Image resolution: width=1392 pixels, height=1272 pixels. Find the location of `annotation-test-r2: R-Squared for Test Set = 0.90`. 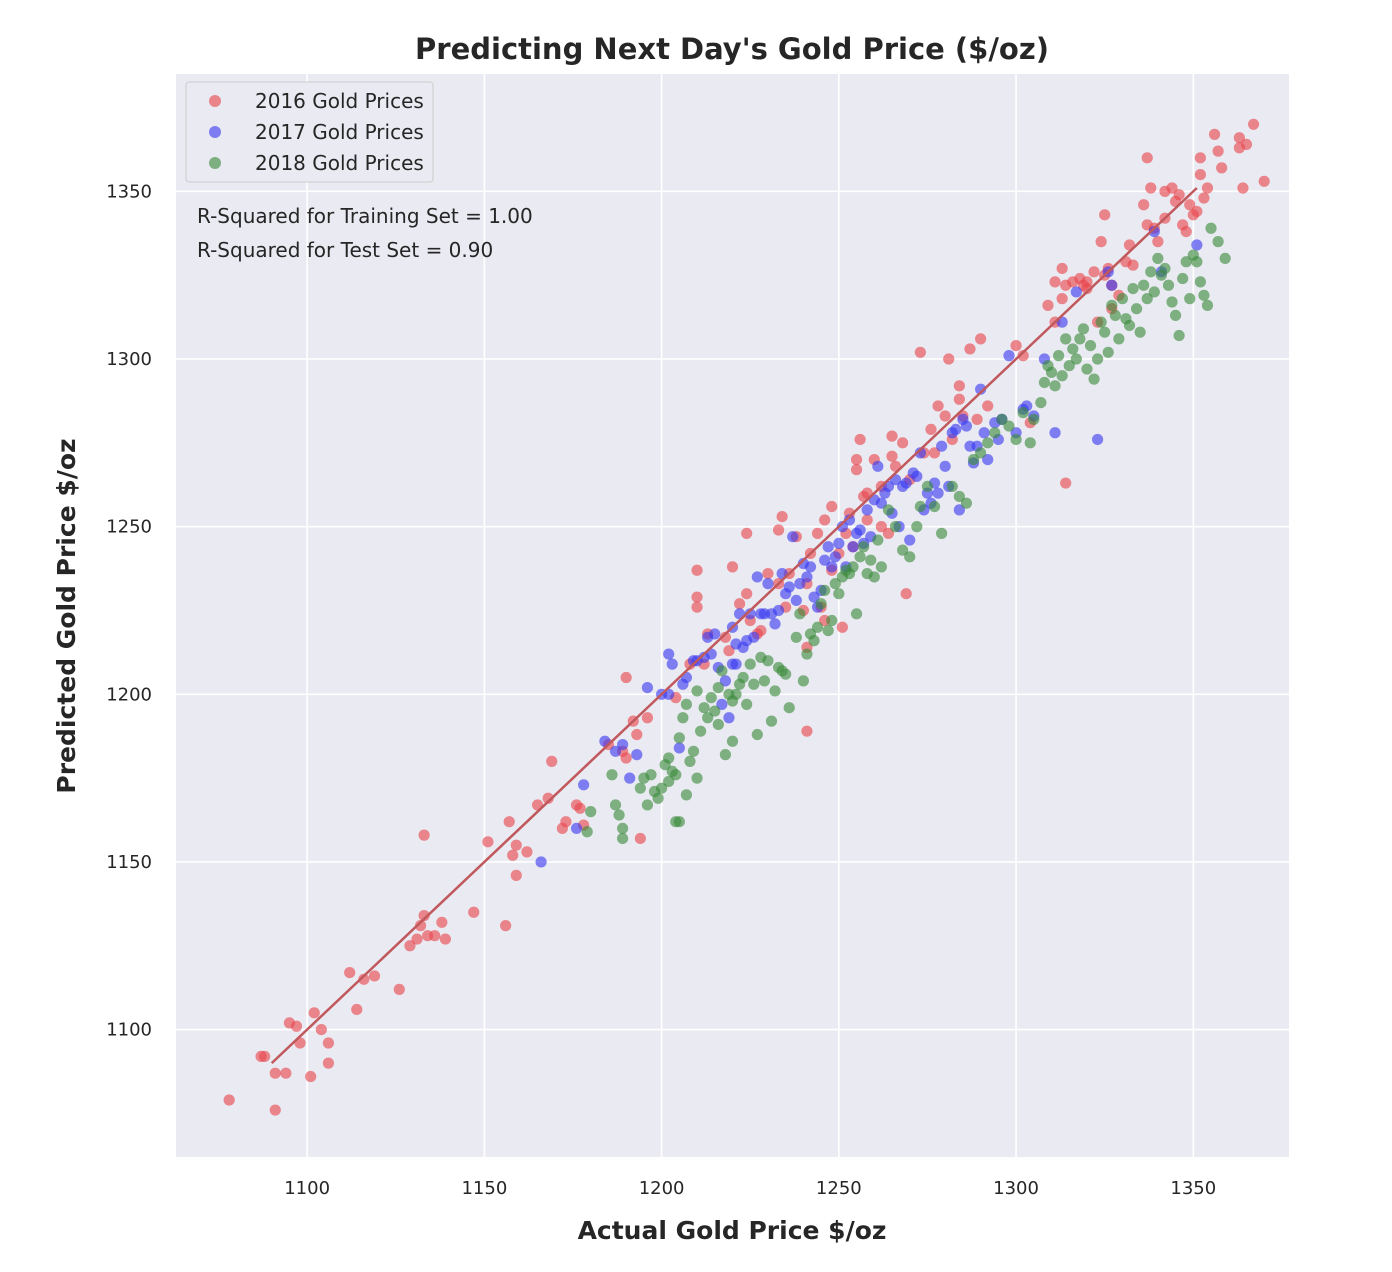

annotation-test-r2: R-Squared for Test Set = 0.90 is located at coordinates (345, 250).